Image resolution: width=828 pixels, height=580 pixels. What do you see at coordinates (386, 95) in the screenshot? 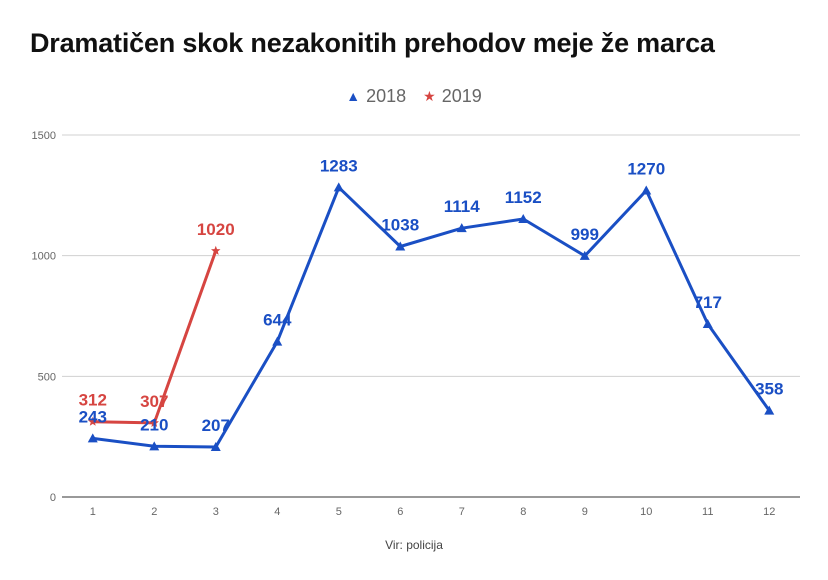
I see `legend-label-2018: 2018` at bounding box center [386, 95].